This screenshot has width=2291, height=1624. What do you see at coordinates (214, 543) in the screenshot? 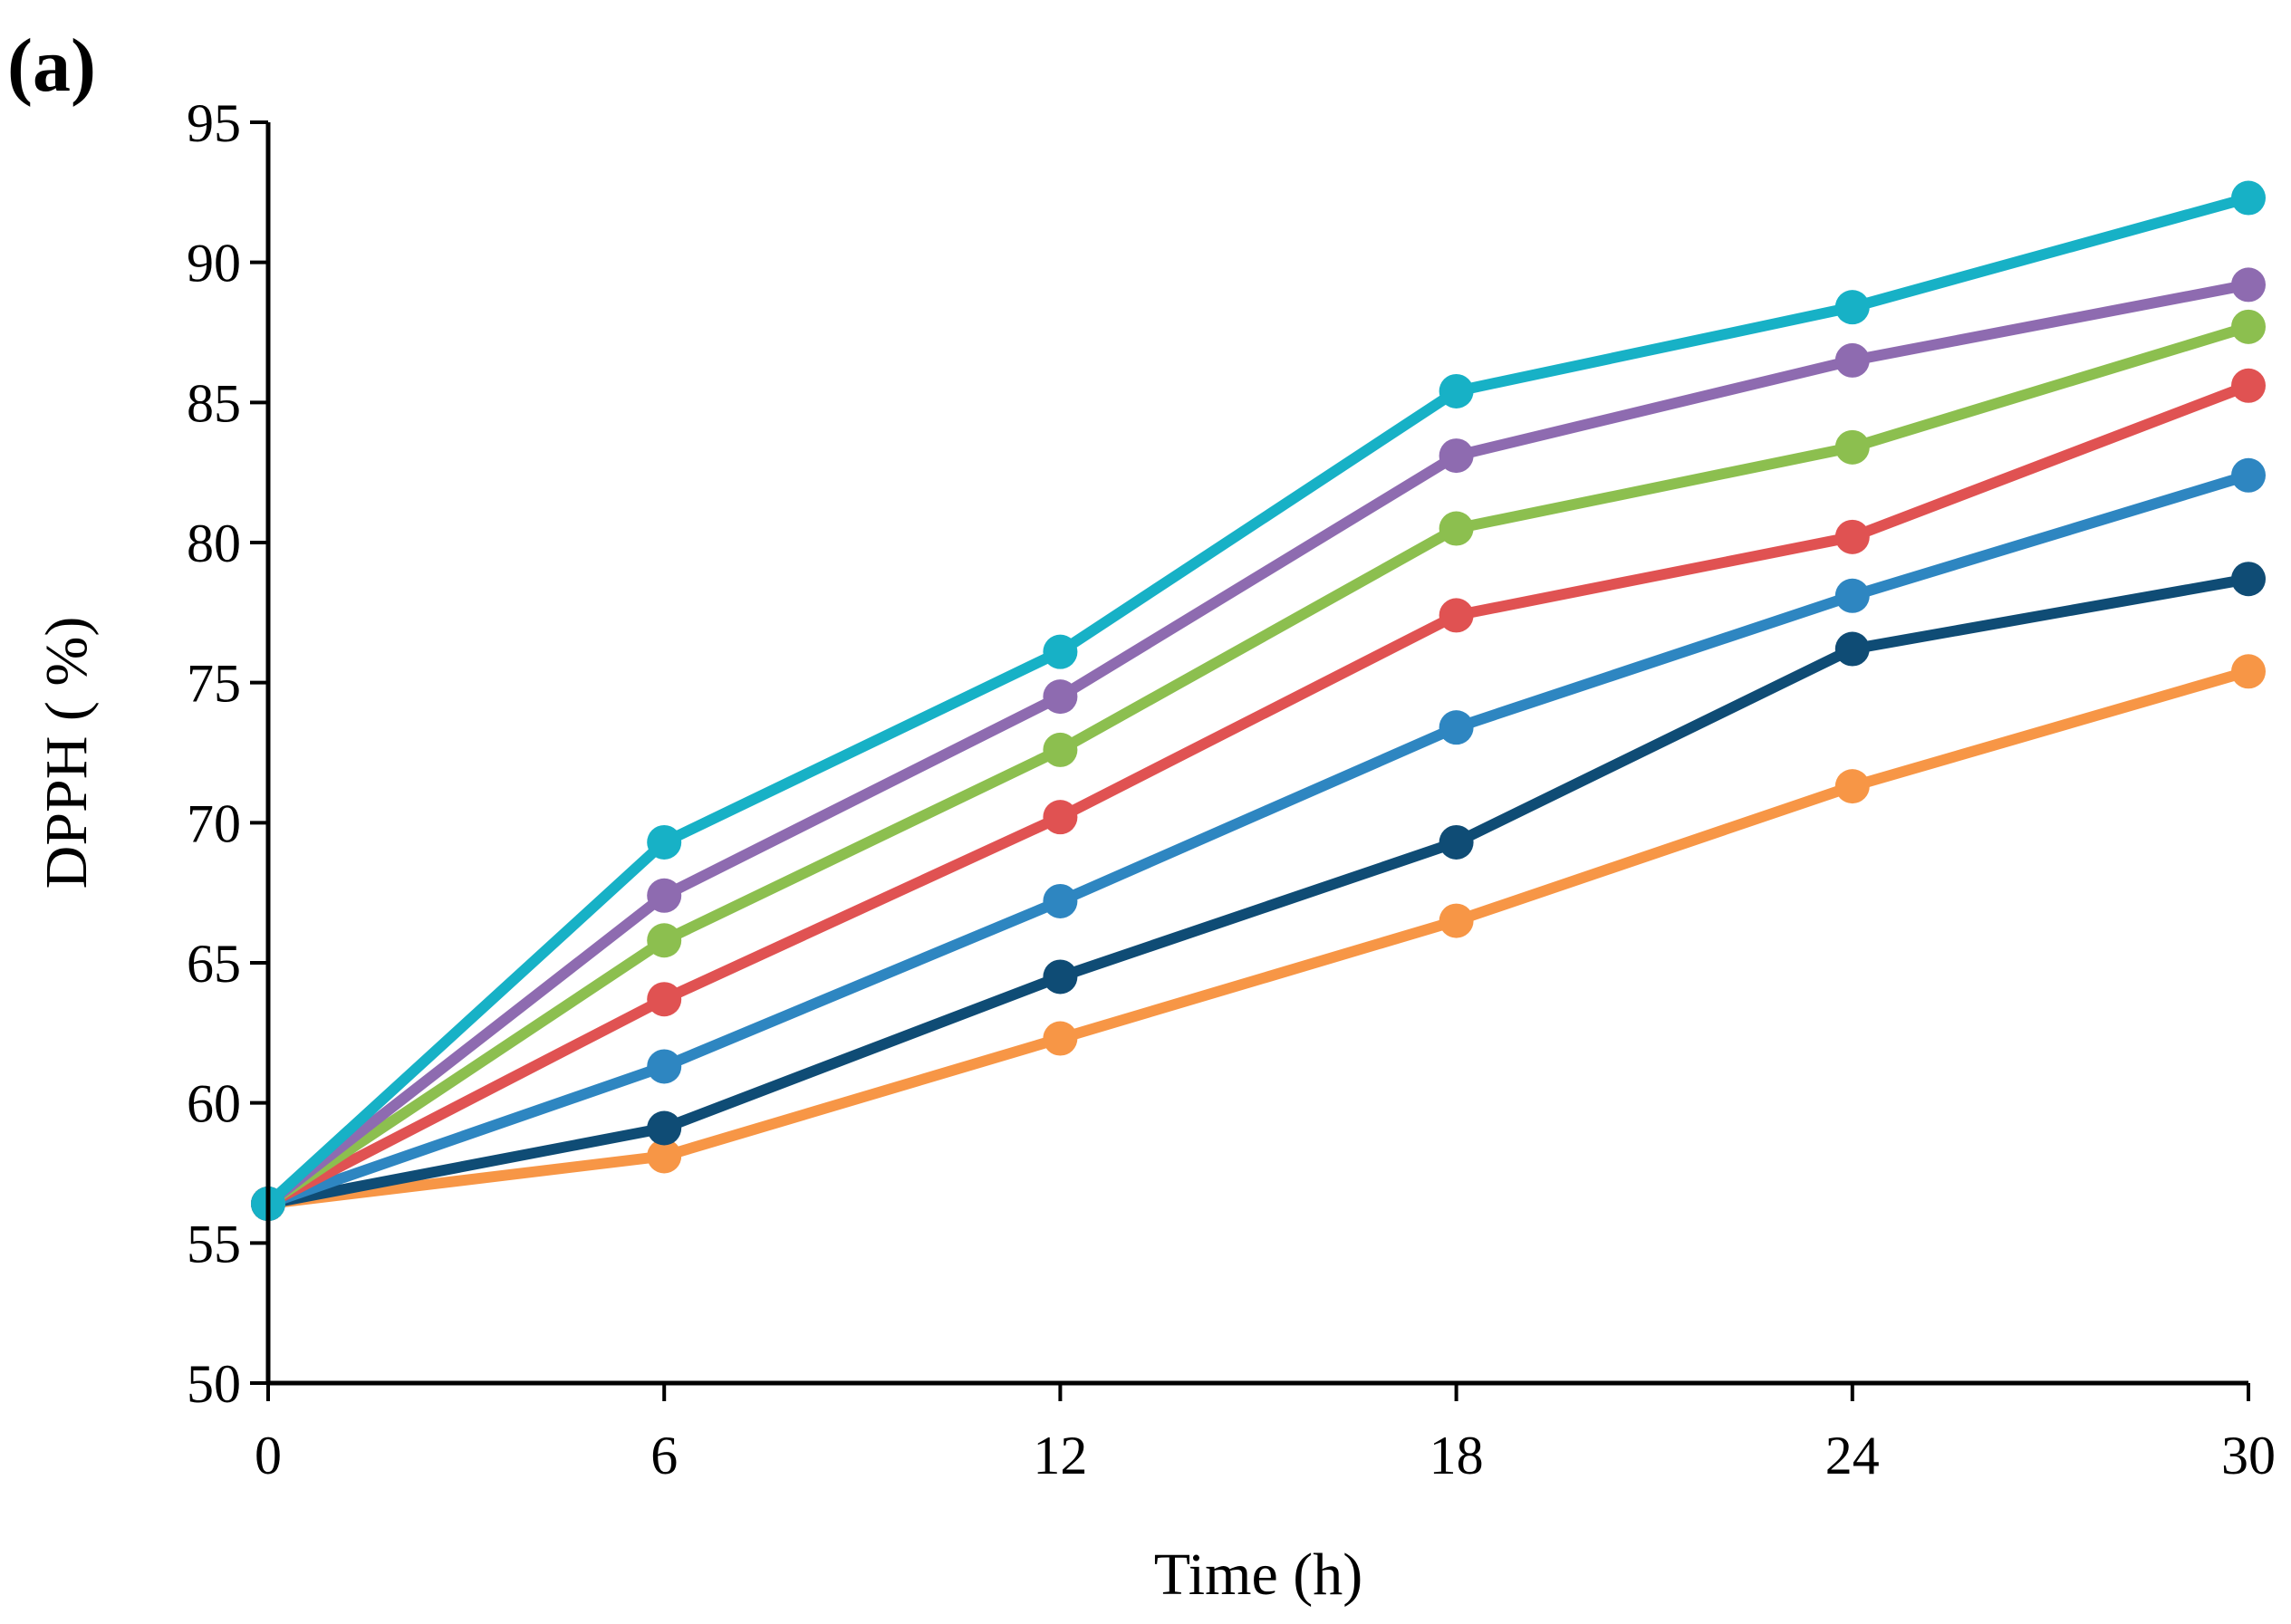
I see `y-tick-label: 80` at bounding box center [214, 543].